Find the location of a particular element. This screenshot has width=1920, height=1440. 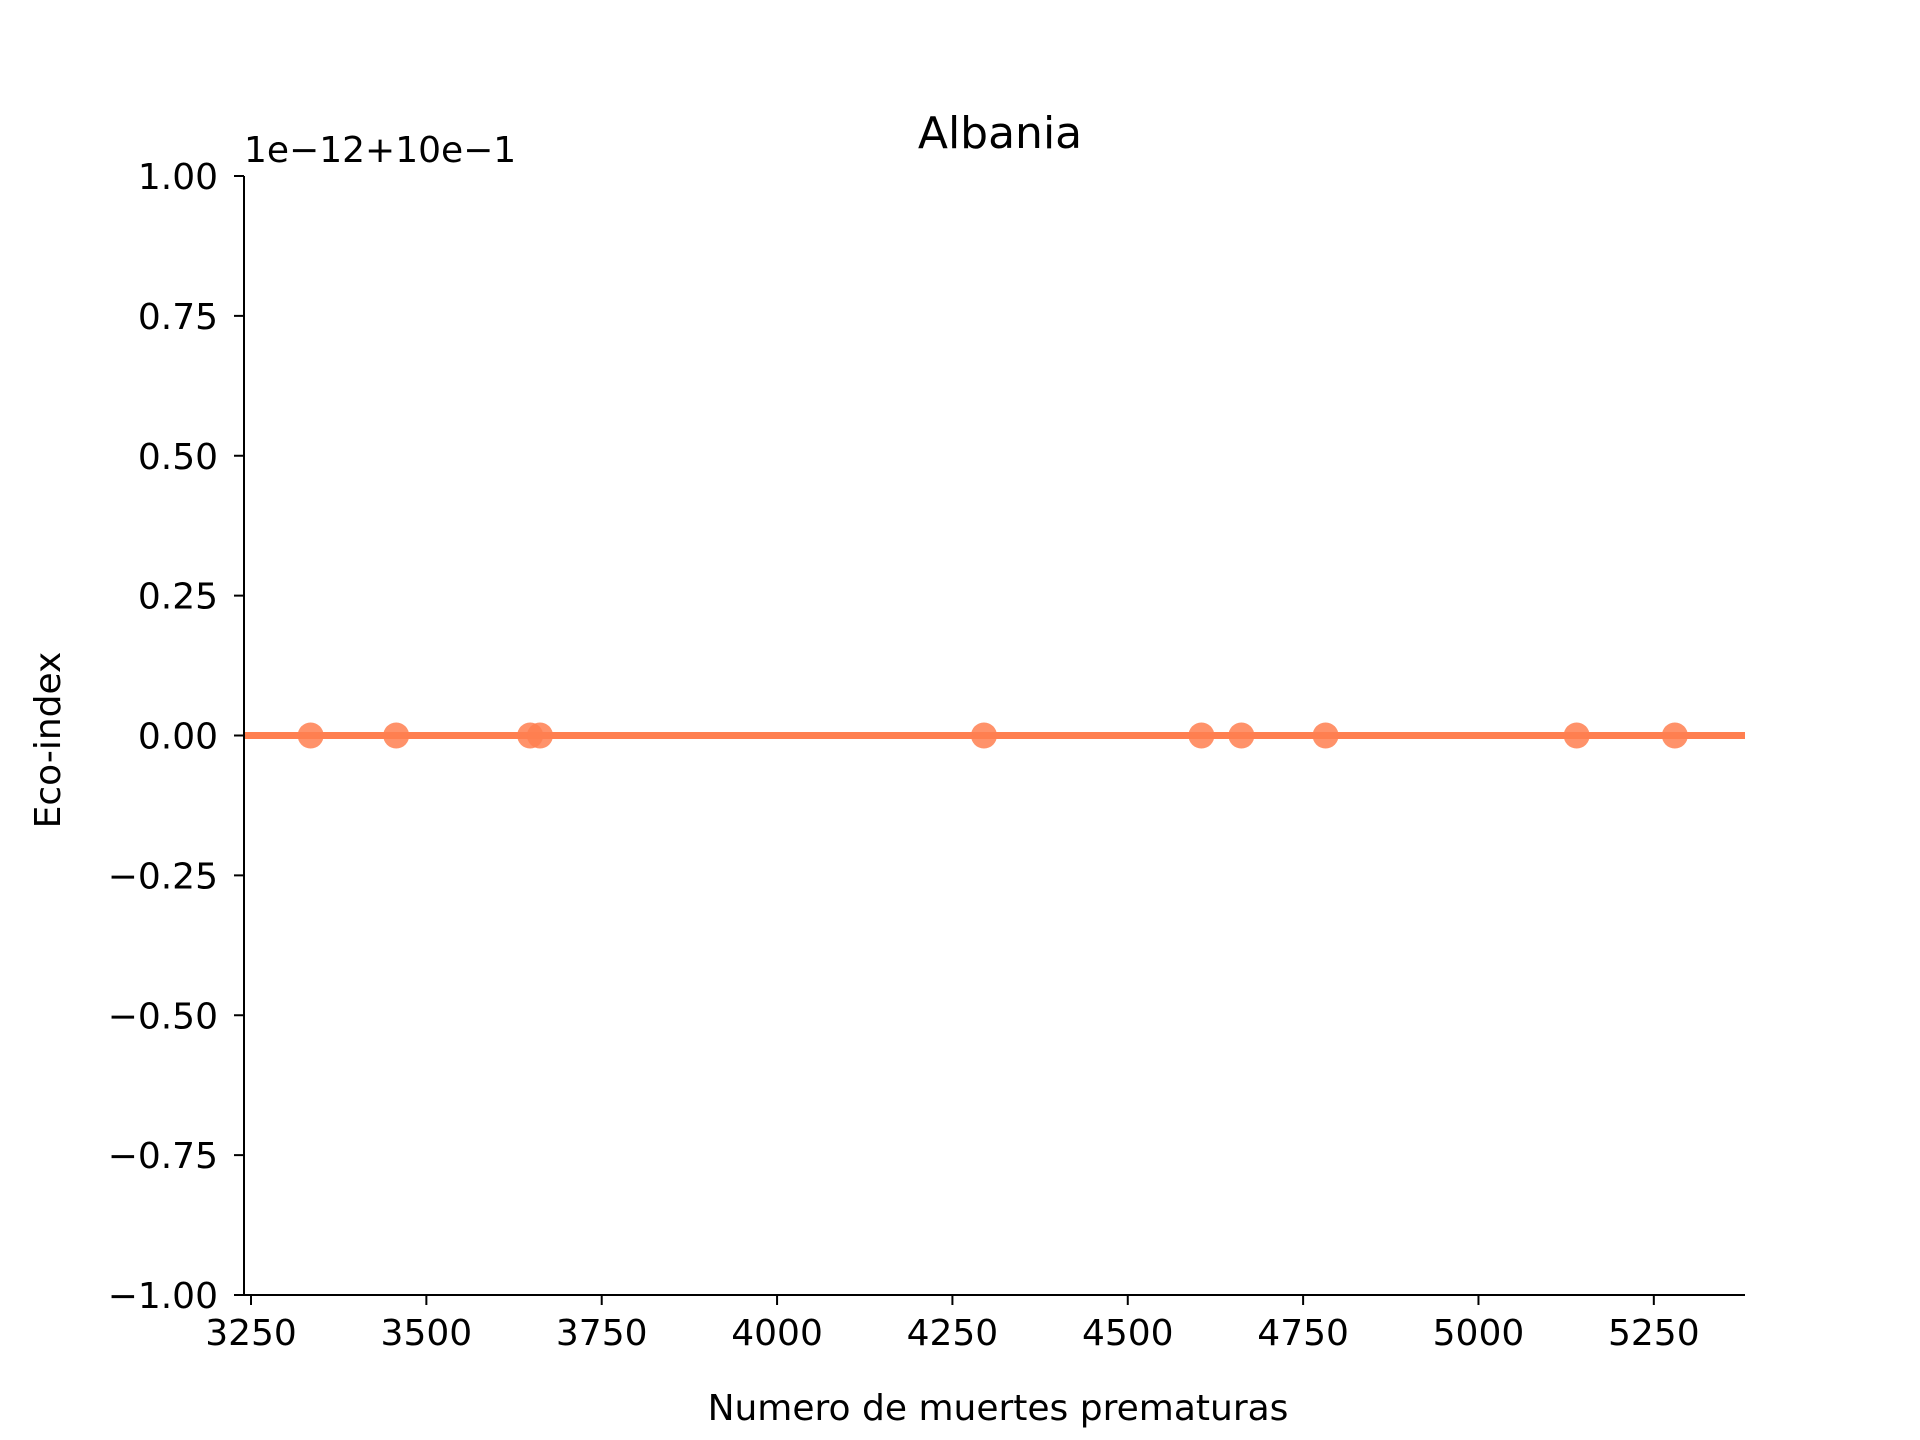

y-axis-label: Eco-index is located at coordinates (48, 740).